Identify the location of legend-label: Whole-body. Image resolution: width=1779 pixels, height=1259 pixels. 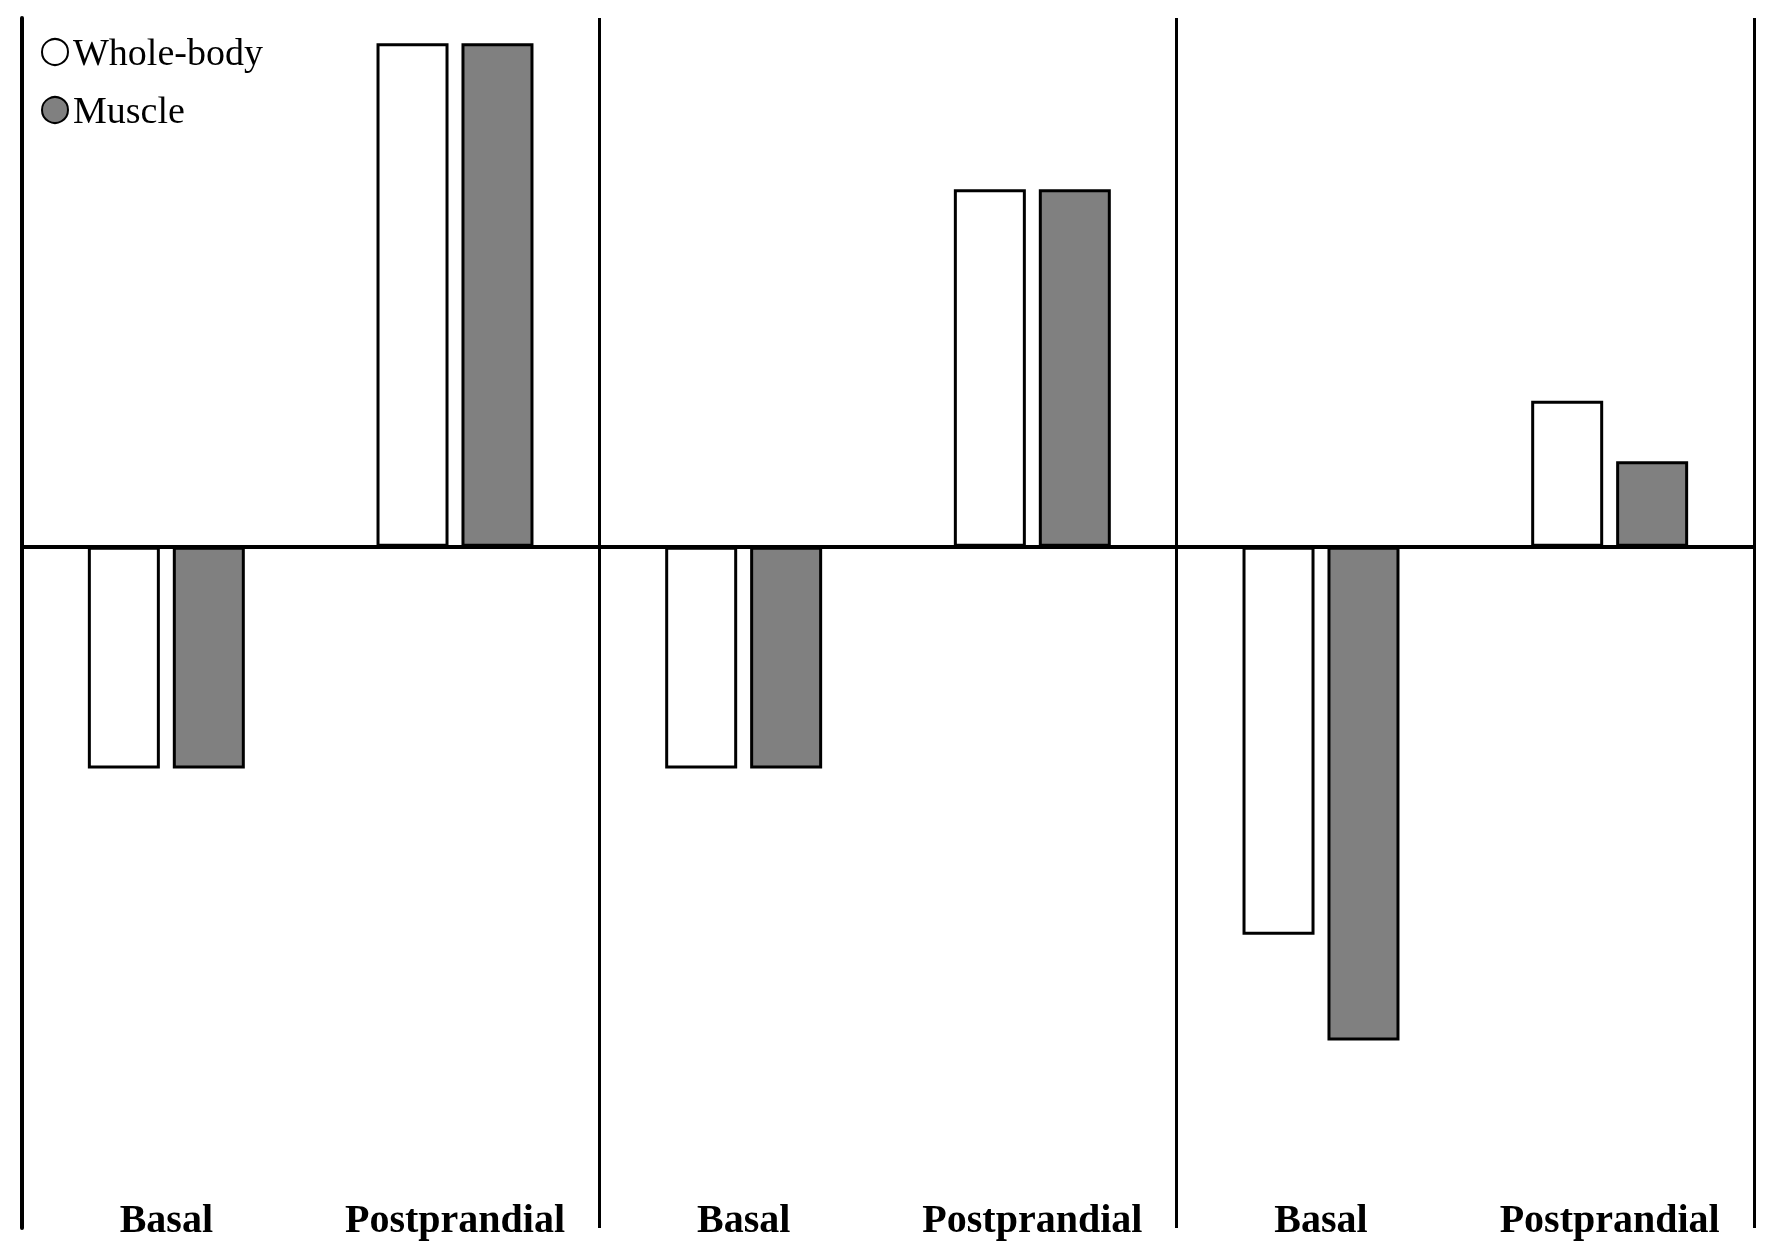
(168, 52).